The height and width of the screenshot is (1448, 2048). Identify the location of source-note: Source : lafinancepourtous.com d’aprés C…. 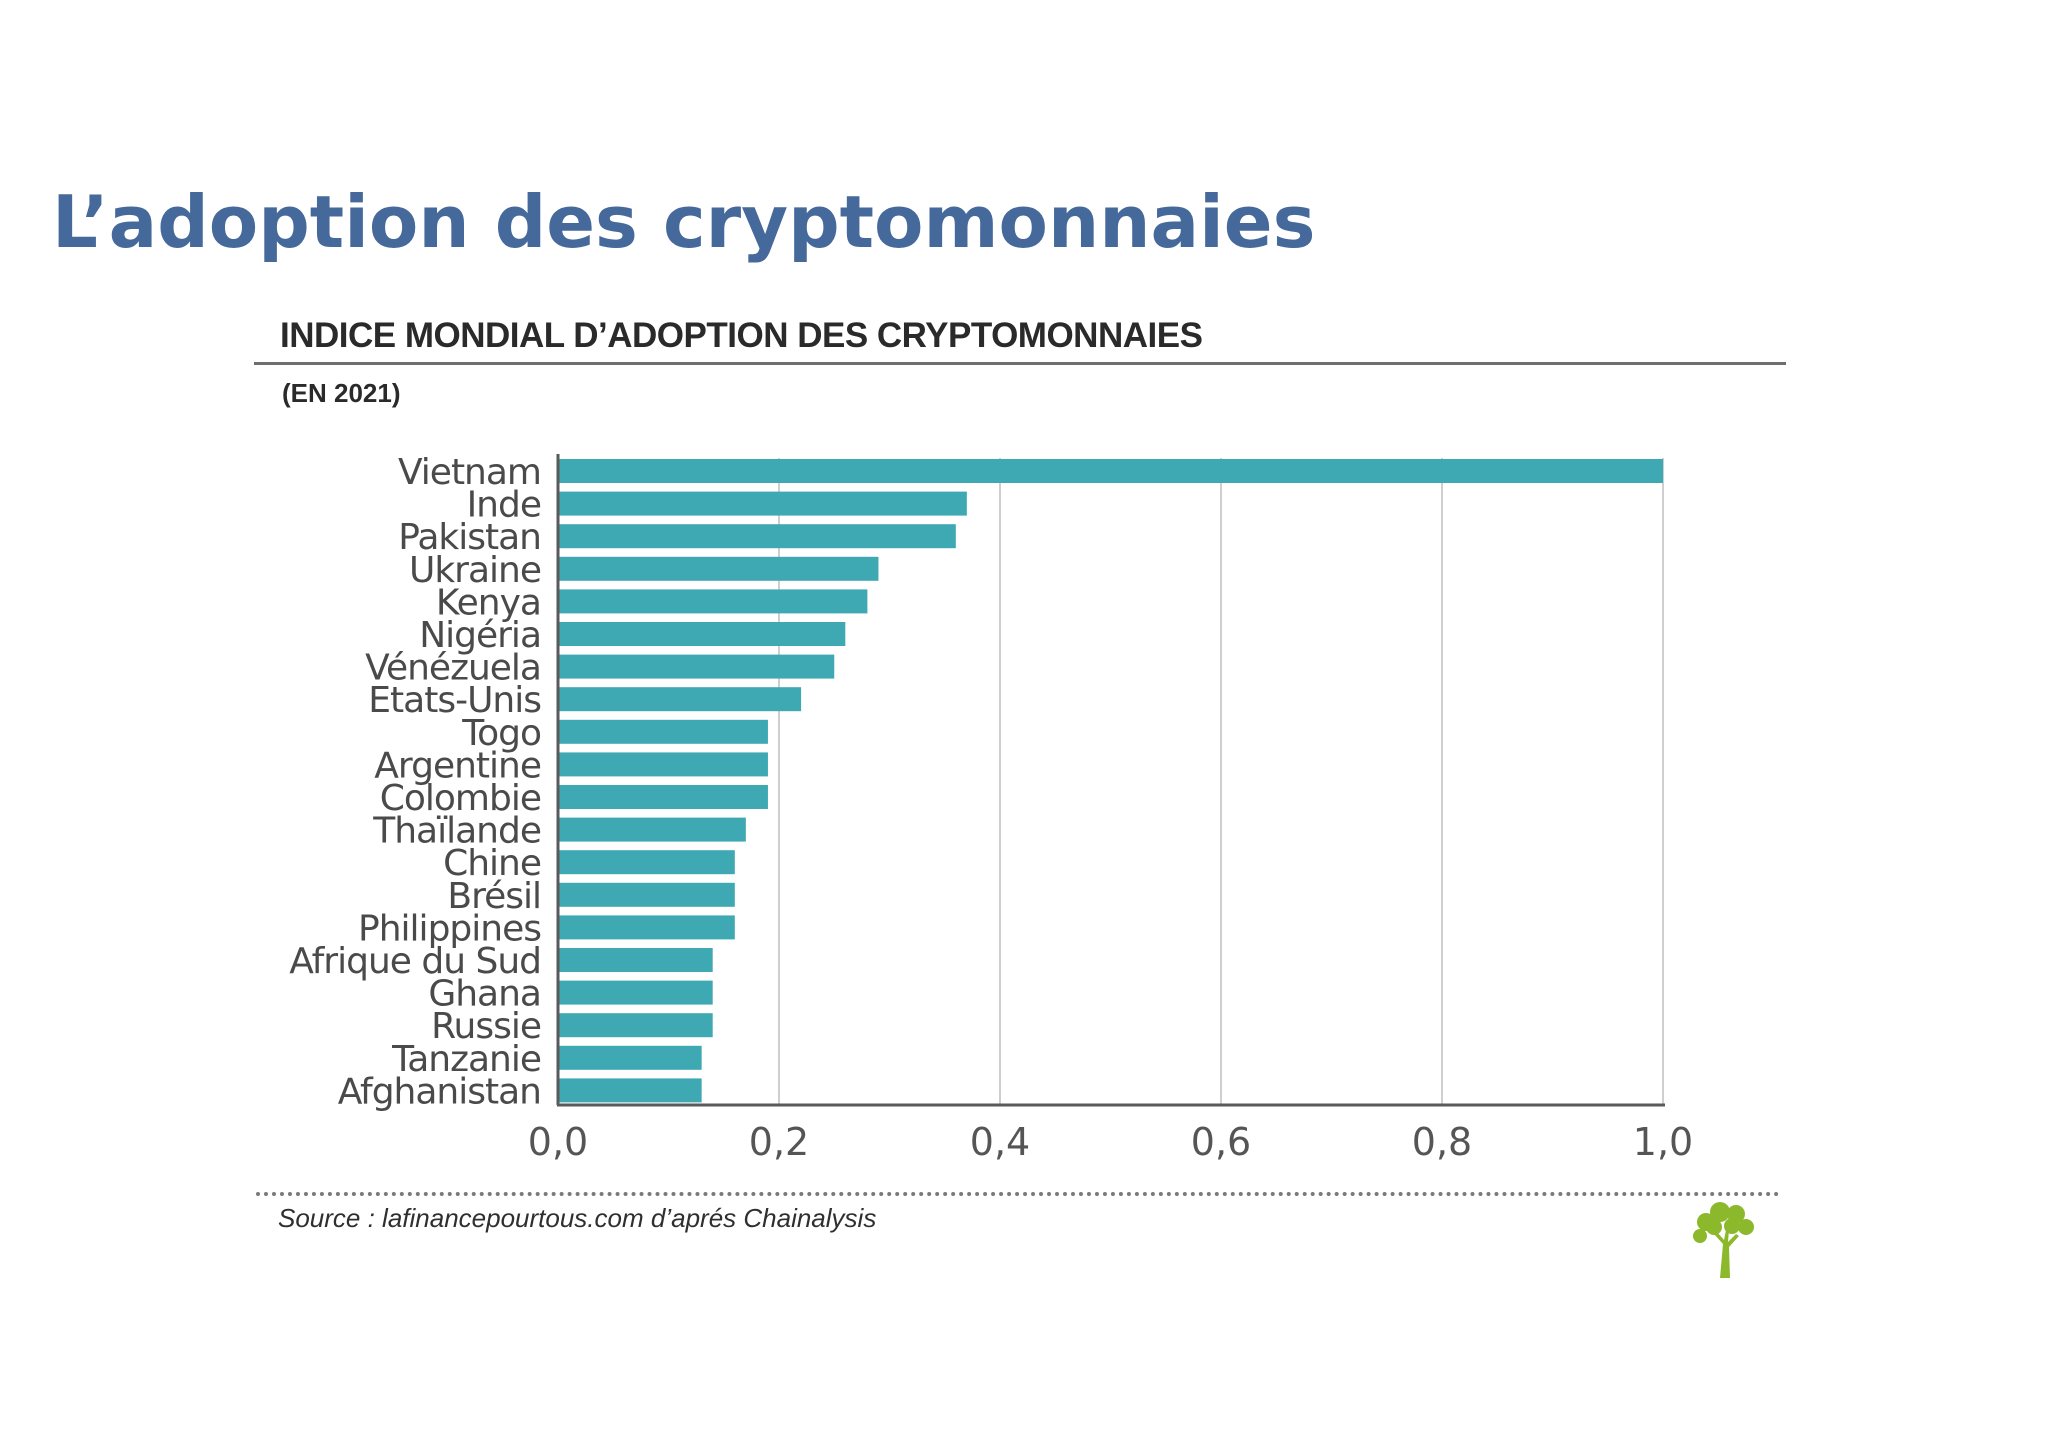
(577, 1218).